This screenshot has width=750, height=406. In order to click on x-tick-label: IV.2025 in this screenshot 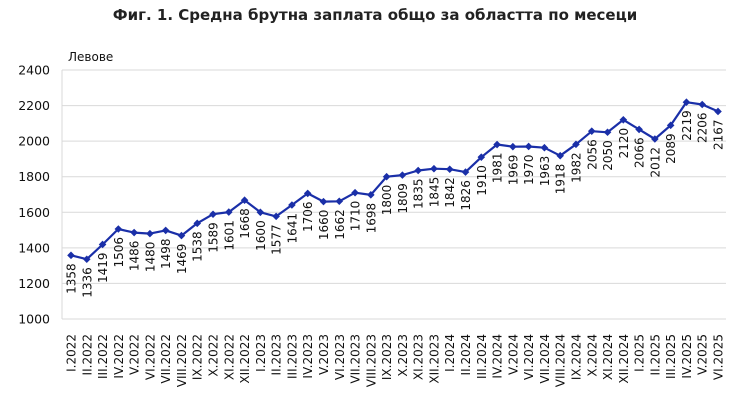, I will do `click(687, 356)`.